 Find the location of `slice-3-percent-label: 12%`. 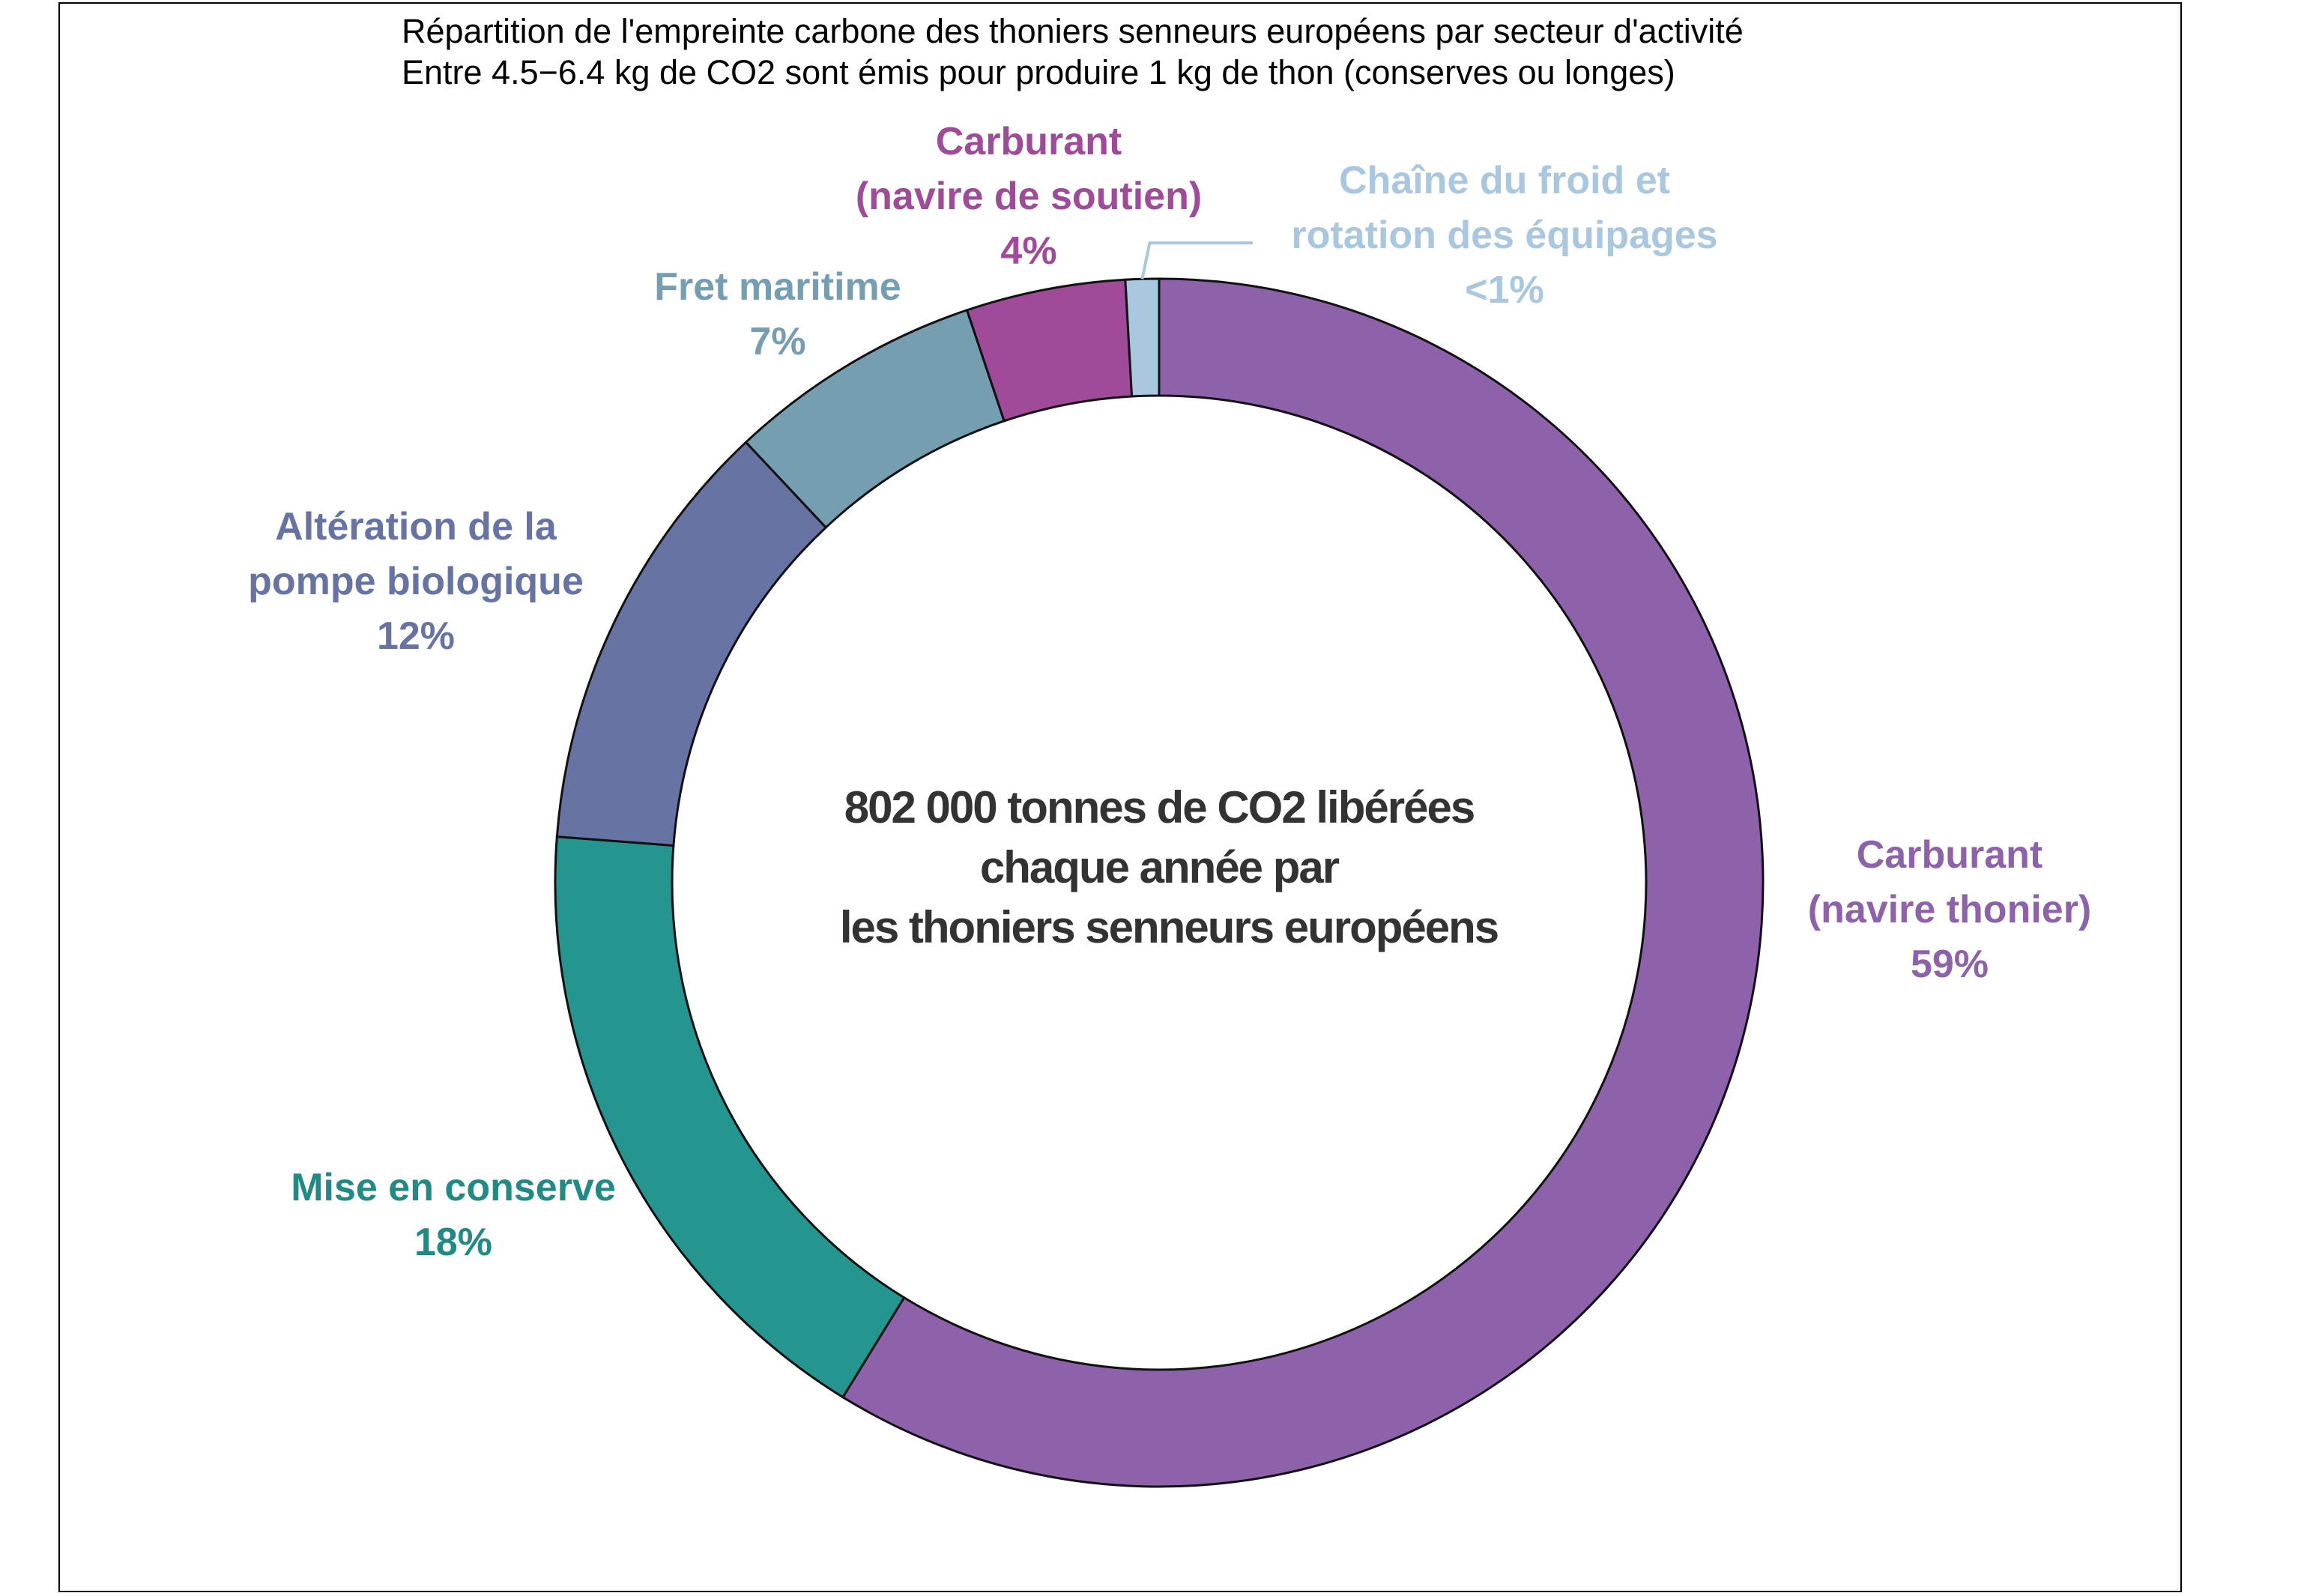

slice-3-percent-label: 12% is located at coordinates (416, 636).